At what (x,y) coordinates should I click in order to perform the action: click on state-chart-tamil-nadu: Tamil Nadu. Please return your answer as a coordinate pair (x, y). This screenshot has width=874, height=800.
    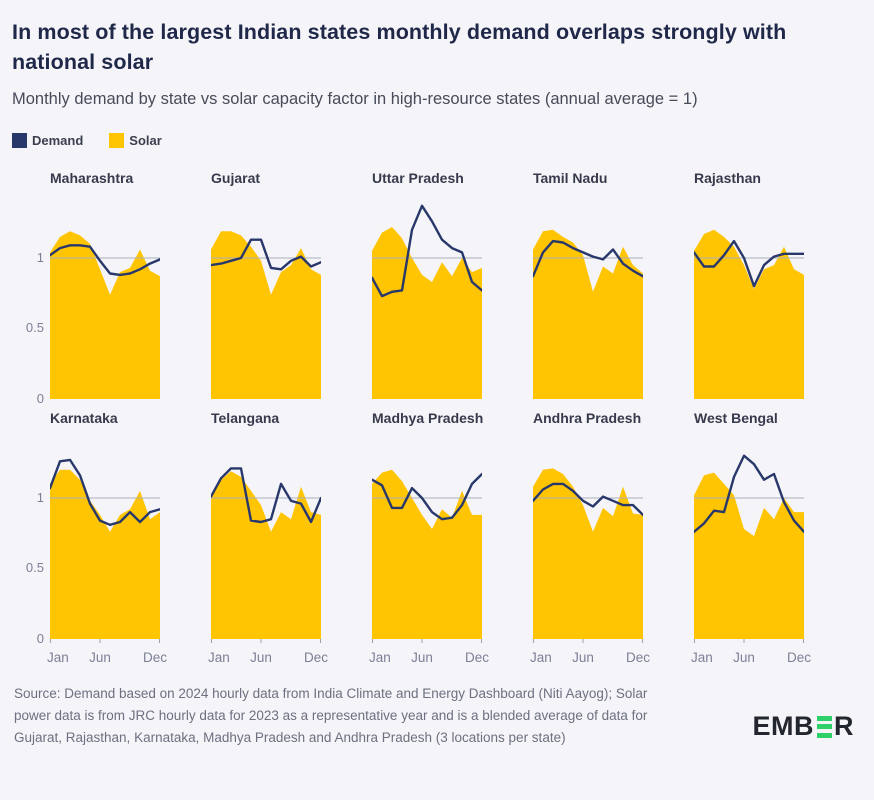
    Looking at the image, I should click on (588, 284).